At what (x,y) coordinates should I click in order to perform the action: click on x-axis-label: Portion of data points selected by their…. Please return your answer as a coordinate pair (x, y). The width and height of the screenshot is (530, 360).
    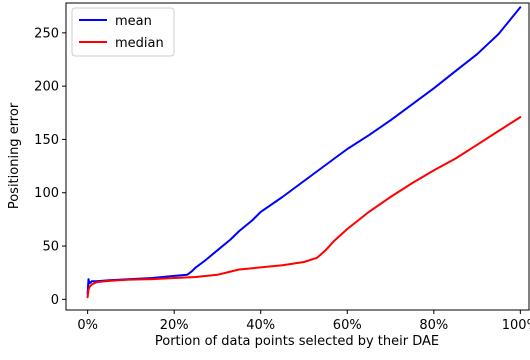
    Looking at the image, I should click on (297, 341).